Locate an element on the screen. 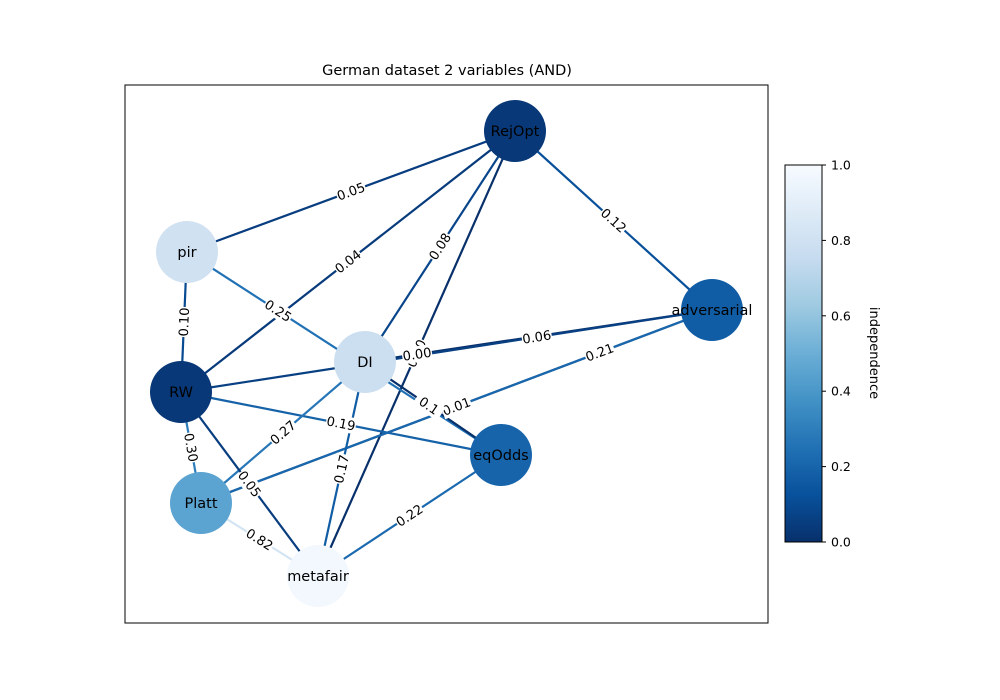 Image resolution: width=1000 pixels, height=700 pixels. colorbar-tick-label: 1.0 is located at coordinates (841, 165).